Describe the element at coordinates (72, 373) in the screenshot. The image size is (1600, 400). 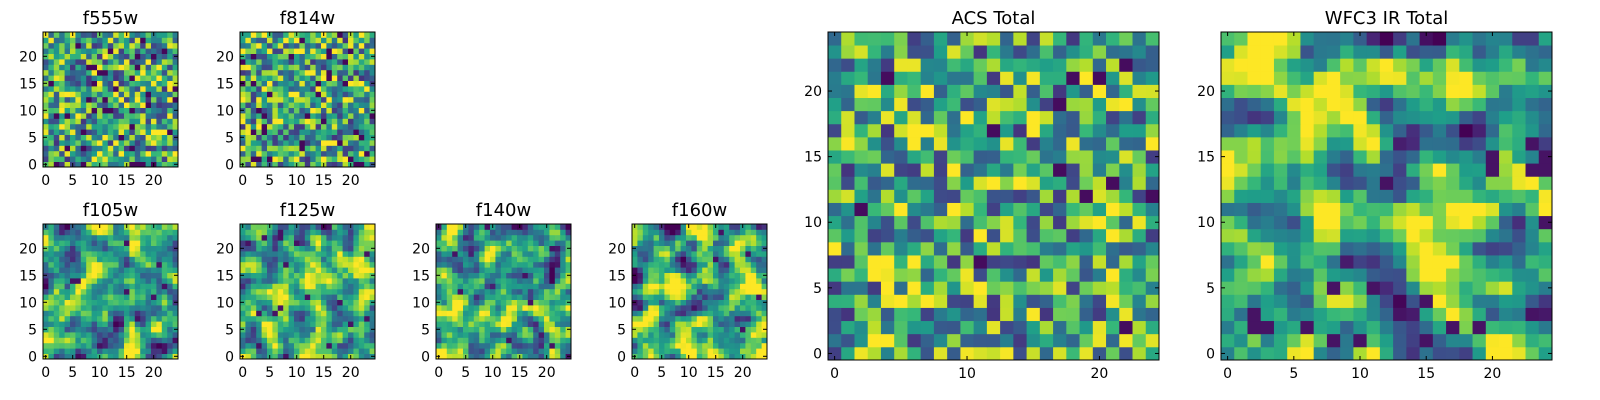
I see `x-tick-label: 5` at that location.